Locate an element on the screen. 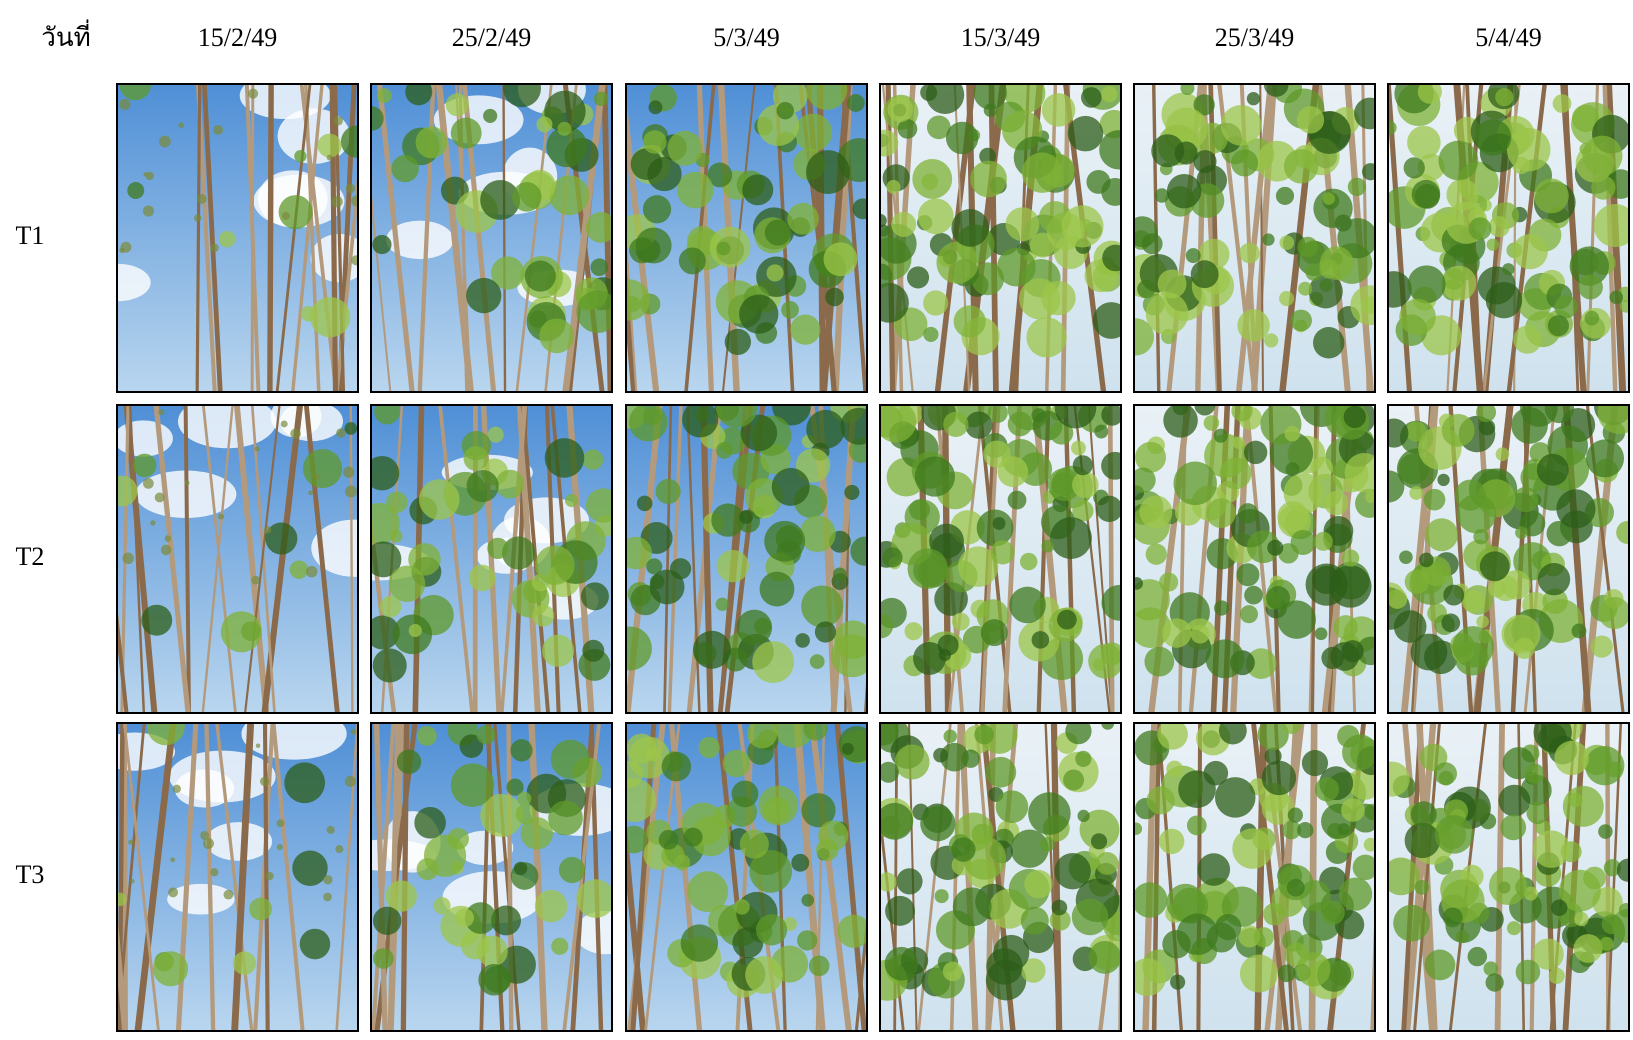 This screenshot has width=1633, height=1040. photo is located at coordinates (226, 869).